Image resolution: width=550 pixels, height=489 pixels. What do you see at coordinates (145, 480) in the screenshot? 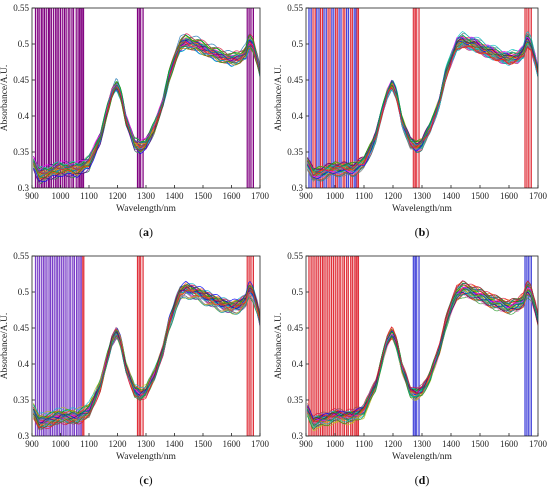
I see `panel-label: (c)` at bounding box center [145, 480].